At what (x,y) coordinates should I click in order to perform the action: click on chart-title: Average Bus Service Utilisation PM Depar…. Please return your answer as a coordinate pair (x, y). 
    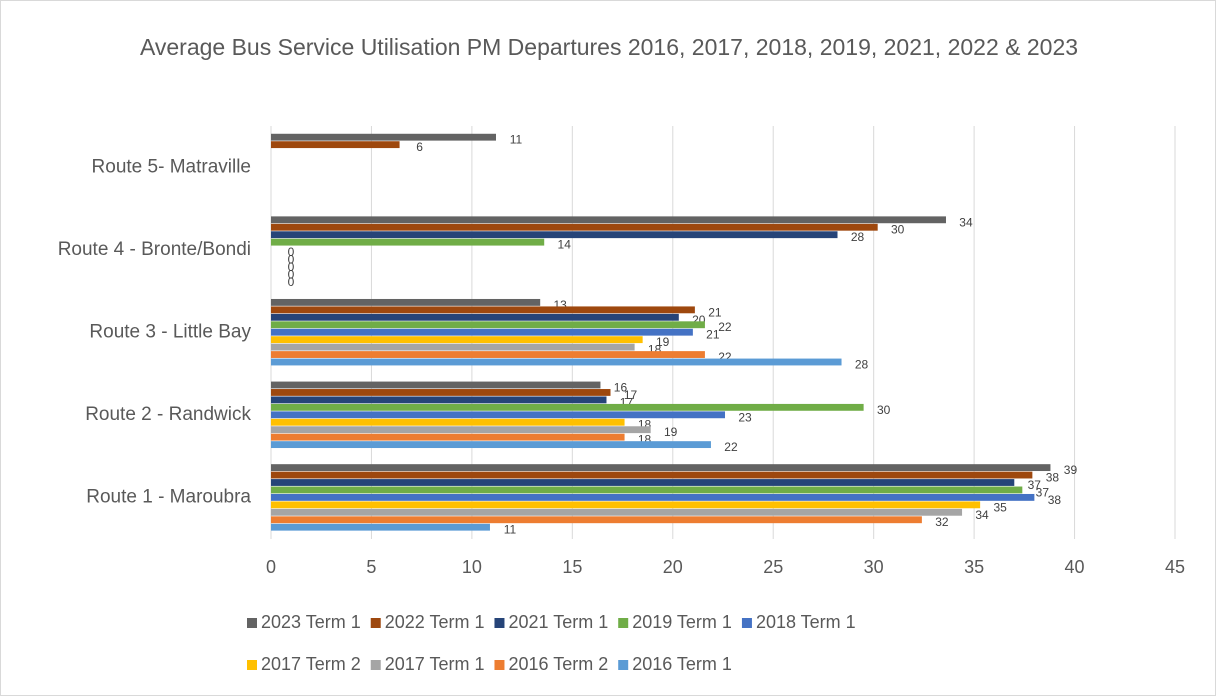
    Looking at the image, I should click on (609, 47).